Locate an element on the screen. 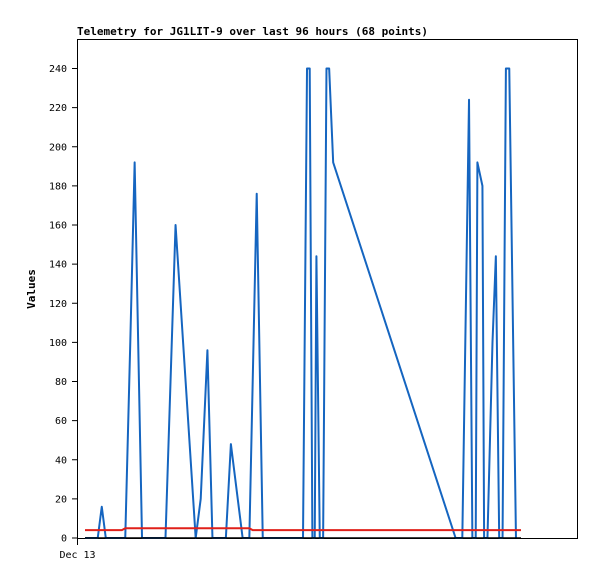 Image resolution: width=597 pixels, height=579 pixels. y-tick-label: 240 is located at coordinates (58, 69).